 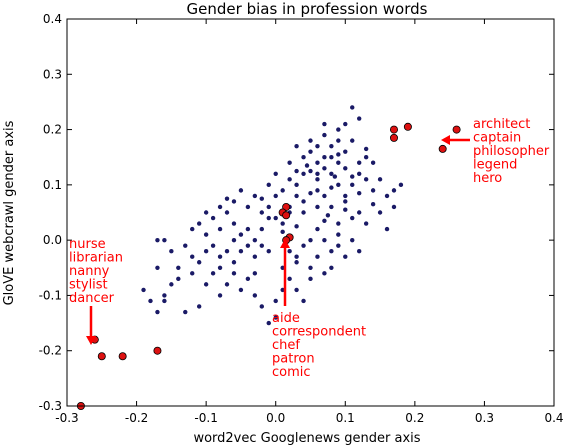 What do you see at coordinates (205, 418) in the screenshot?
I see `x-tick-label: -0.1` at bounding box center [205, 418].